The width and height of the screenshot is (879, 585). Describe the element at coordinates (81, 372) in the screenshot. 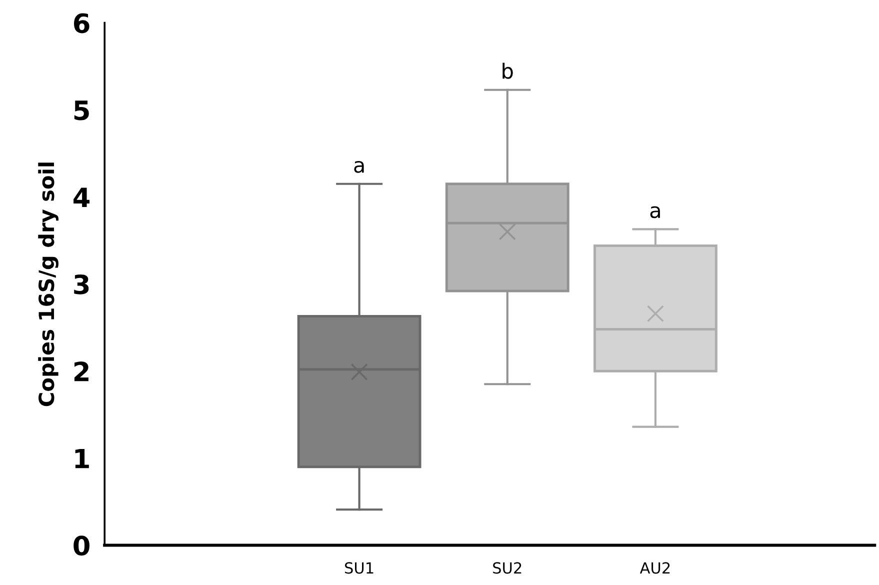

I see `y-tick-label: 2` at that location.